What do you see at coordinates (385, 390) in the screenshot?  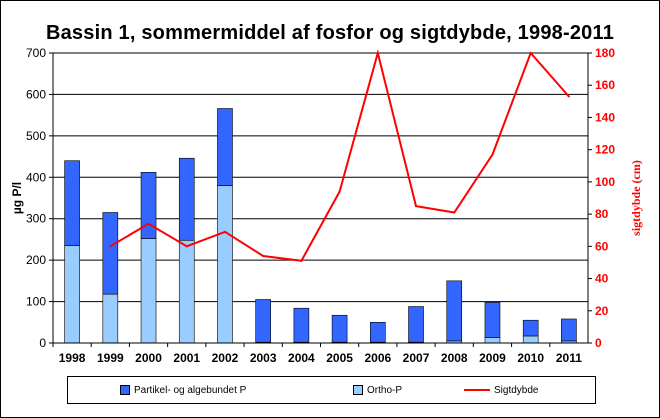 I see `legend-label-ortho-p: Ortho-P` at bounding box center [385, 390].